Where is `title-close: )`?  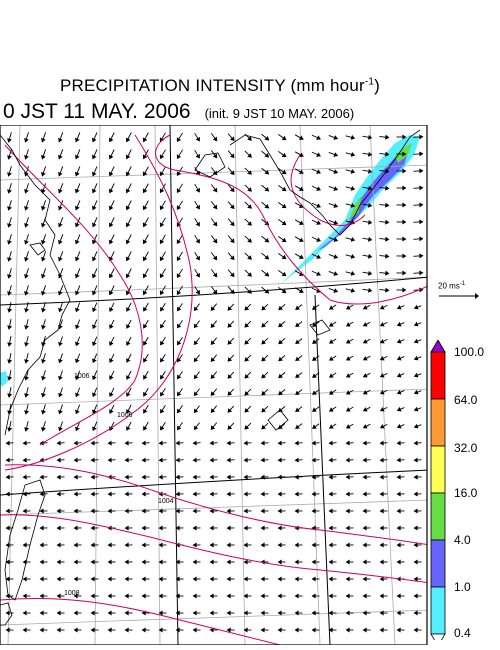 title-close: ) is located at coordinates (377, 85).